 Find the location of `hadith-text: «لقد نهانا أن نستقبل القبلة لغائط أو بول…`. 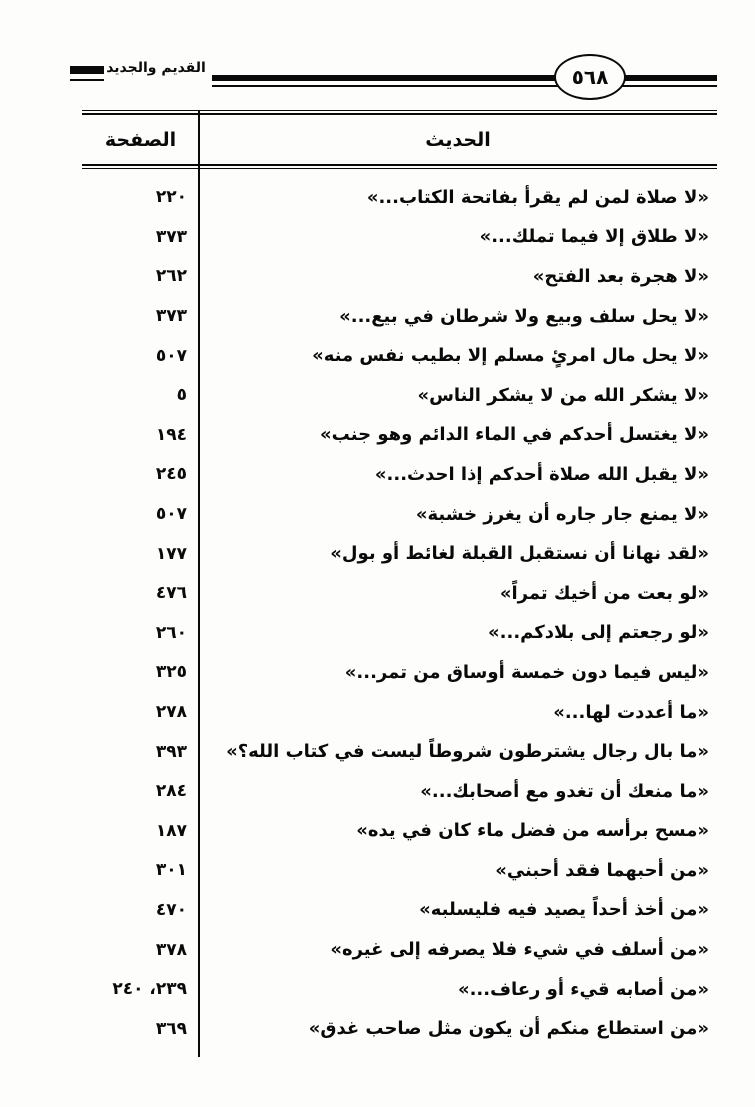

hadith-text: «لقد نهانا أن نستقبل القبلة لغائط أو بول… is located at coordinates (519, 554).